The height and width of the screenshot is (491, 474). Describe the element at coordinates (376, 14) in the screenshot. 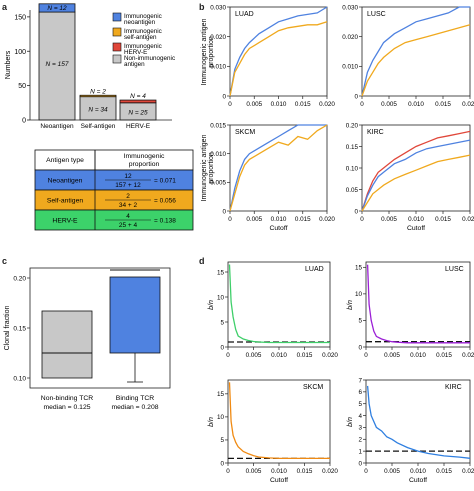

I see `b-plot-title: LUSC` at that location.